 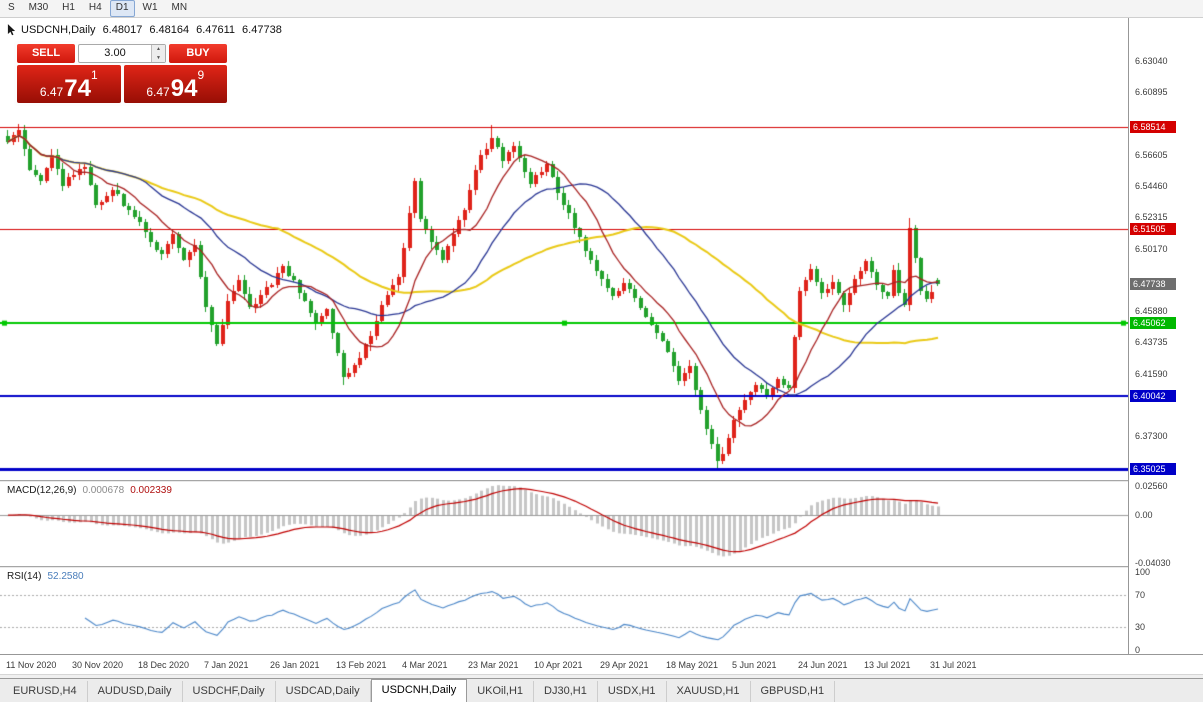 I want to click on ask-price-display: 6.47 94 9, so click(x=175, y=84).